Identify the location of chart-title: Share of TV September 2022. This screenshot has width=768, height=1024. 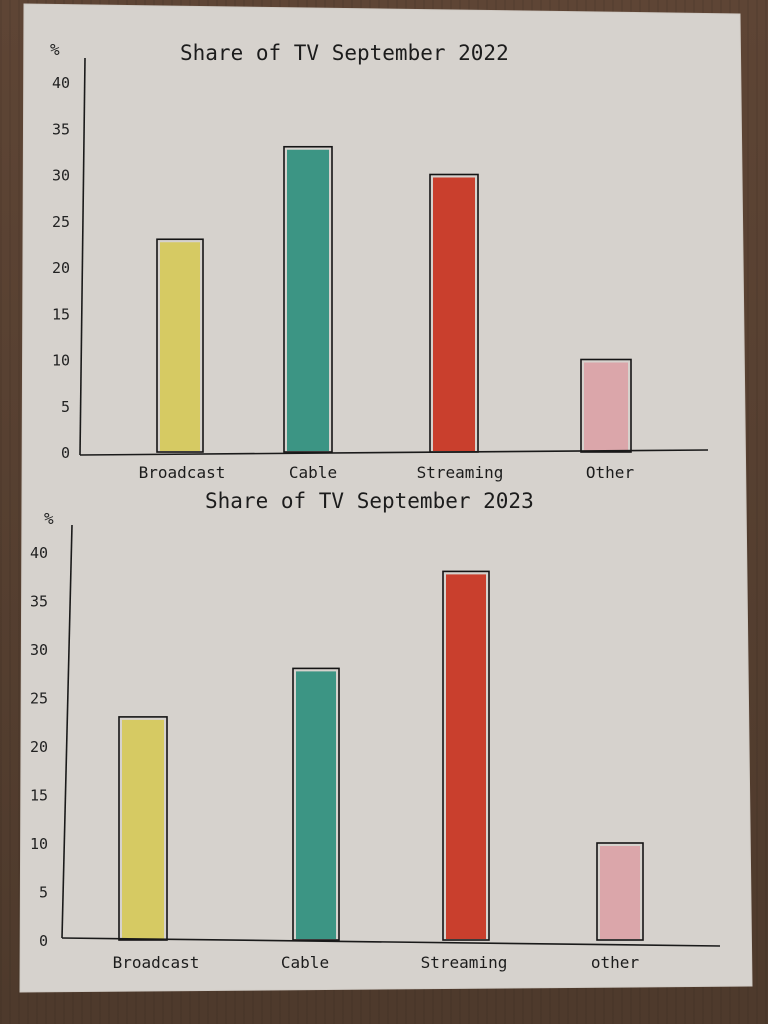
(344, 53).